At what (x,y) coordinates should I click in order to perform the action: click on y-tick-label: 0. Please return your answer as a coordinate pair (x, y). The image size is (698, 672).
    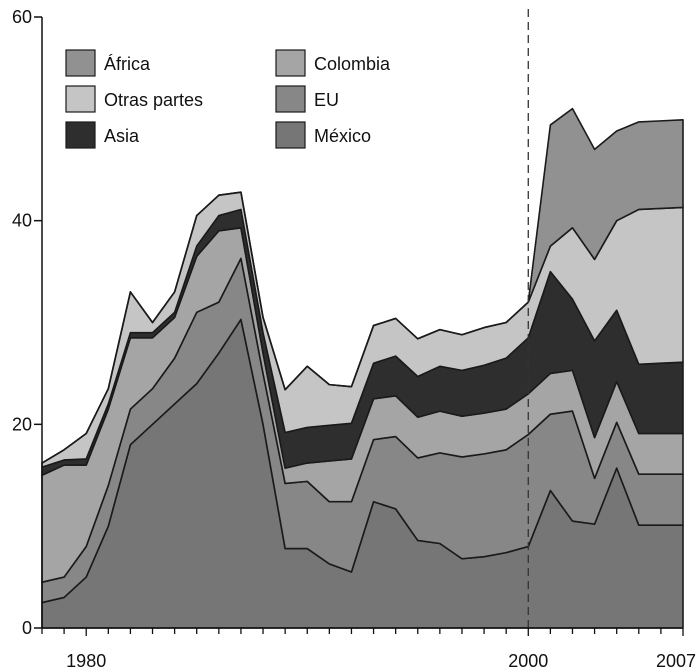
    Looking at the image, I should click on (27, 628).